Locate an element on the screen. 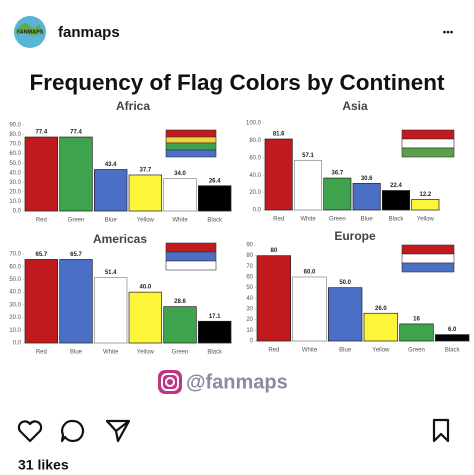  value-label: 17.1 is located at coordinates (215, 317).